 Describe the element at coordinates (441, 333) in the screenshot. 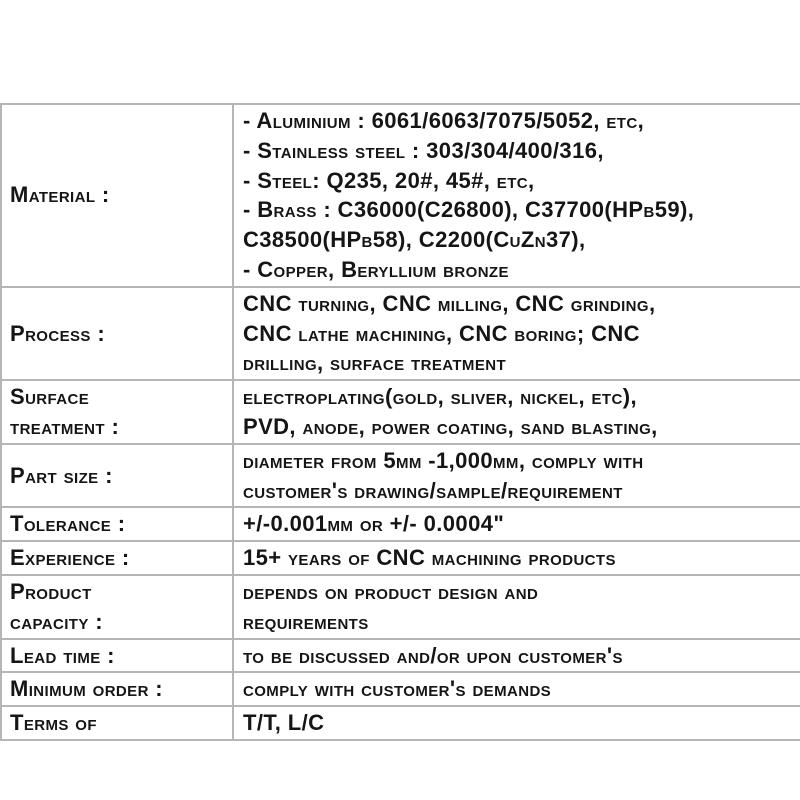

I see `value-line: CNC lathe machining, CNC boring; CNC` at that location.